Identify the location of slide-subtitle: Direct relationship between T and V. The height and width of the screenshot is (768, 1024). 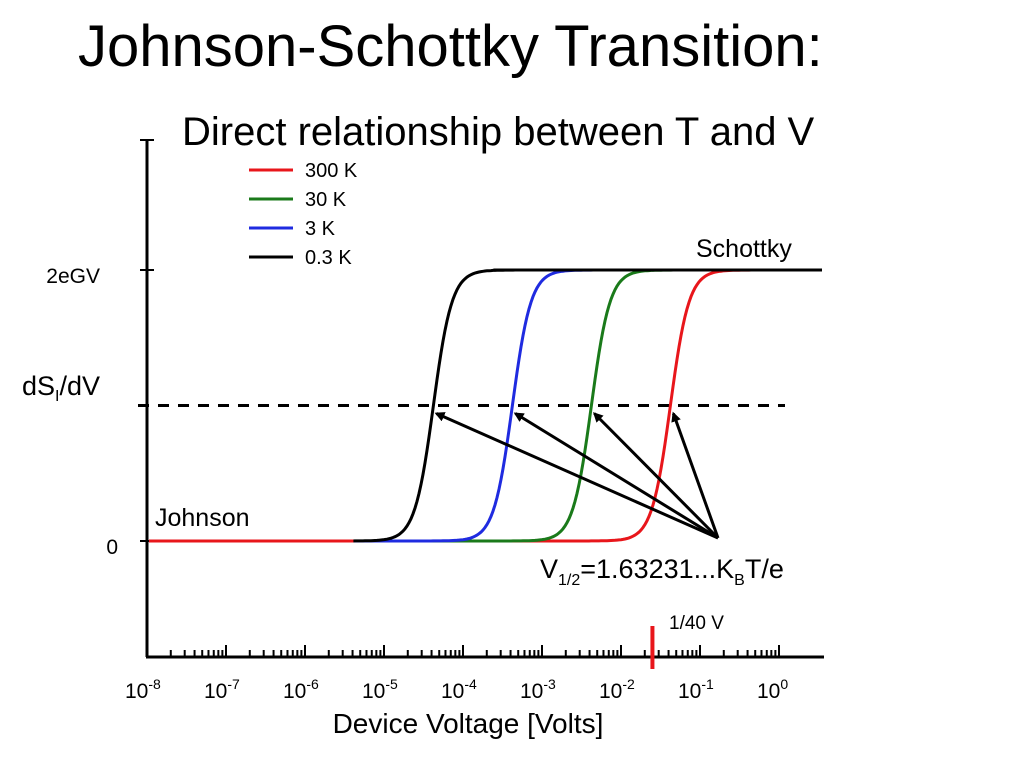
(498, 132).